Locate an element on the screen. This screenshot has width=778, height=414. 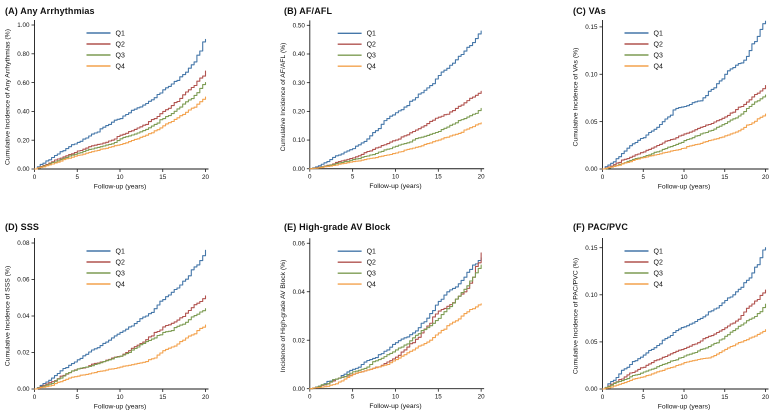
y-axis-label: Cumulative Incidence of SSS (%) is located at coordinates (8, 316).